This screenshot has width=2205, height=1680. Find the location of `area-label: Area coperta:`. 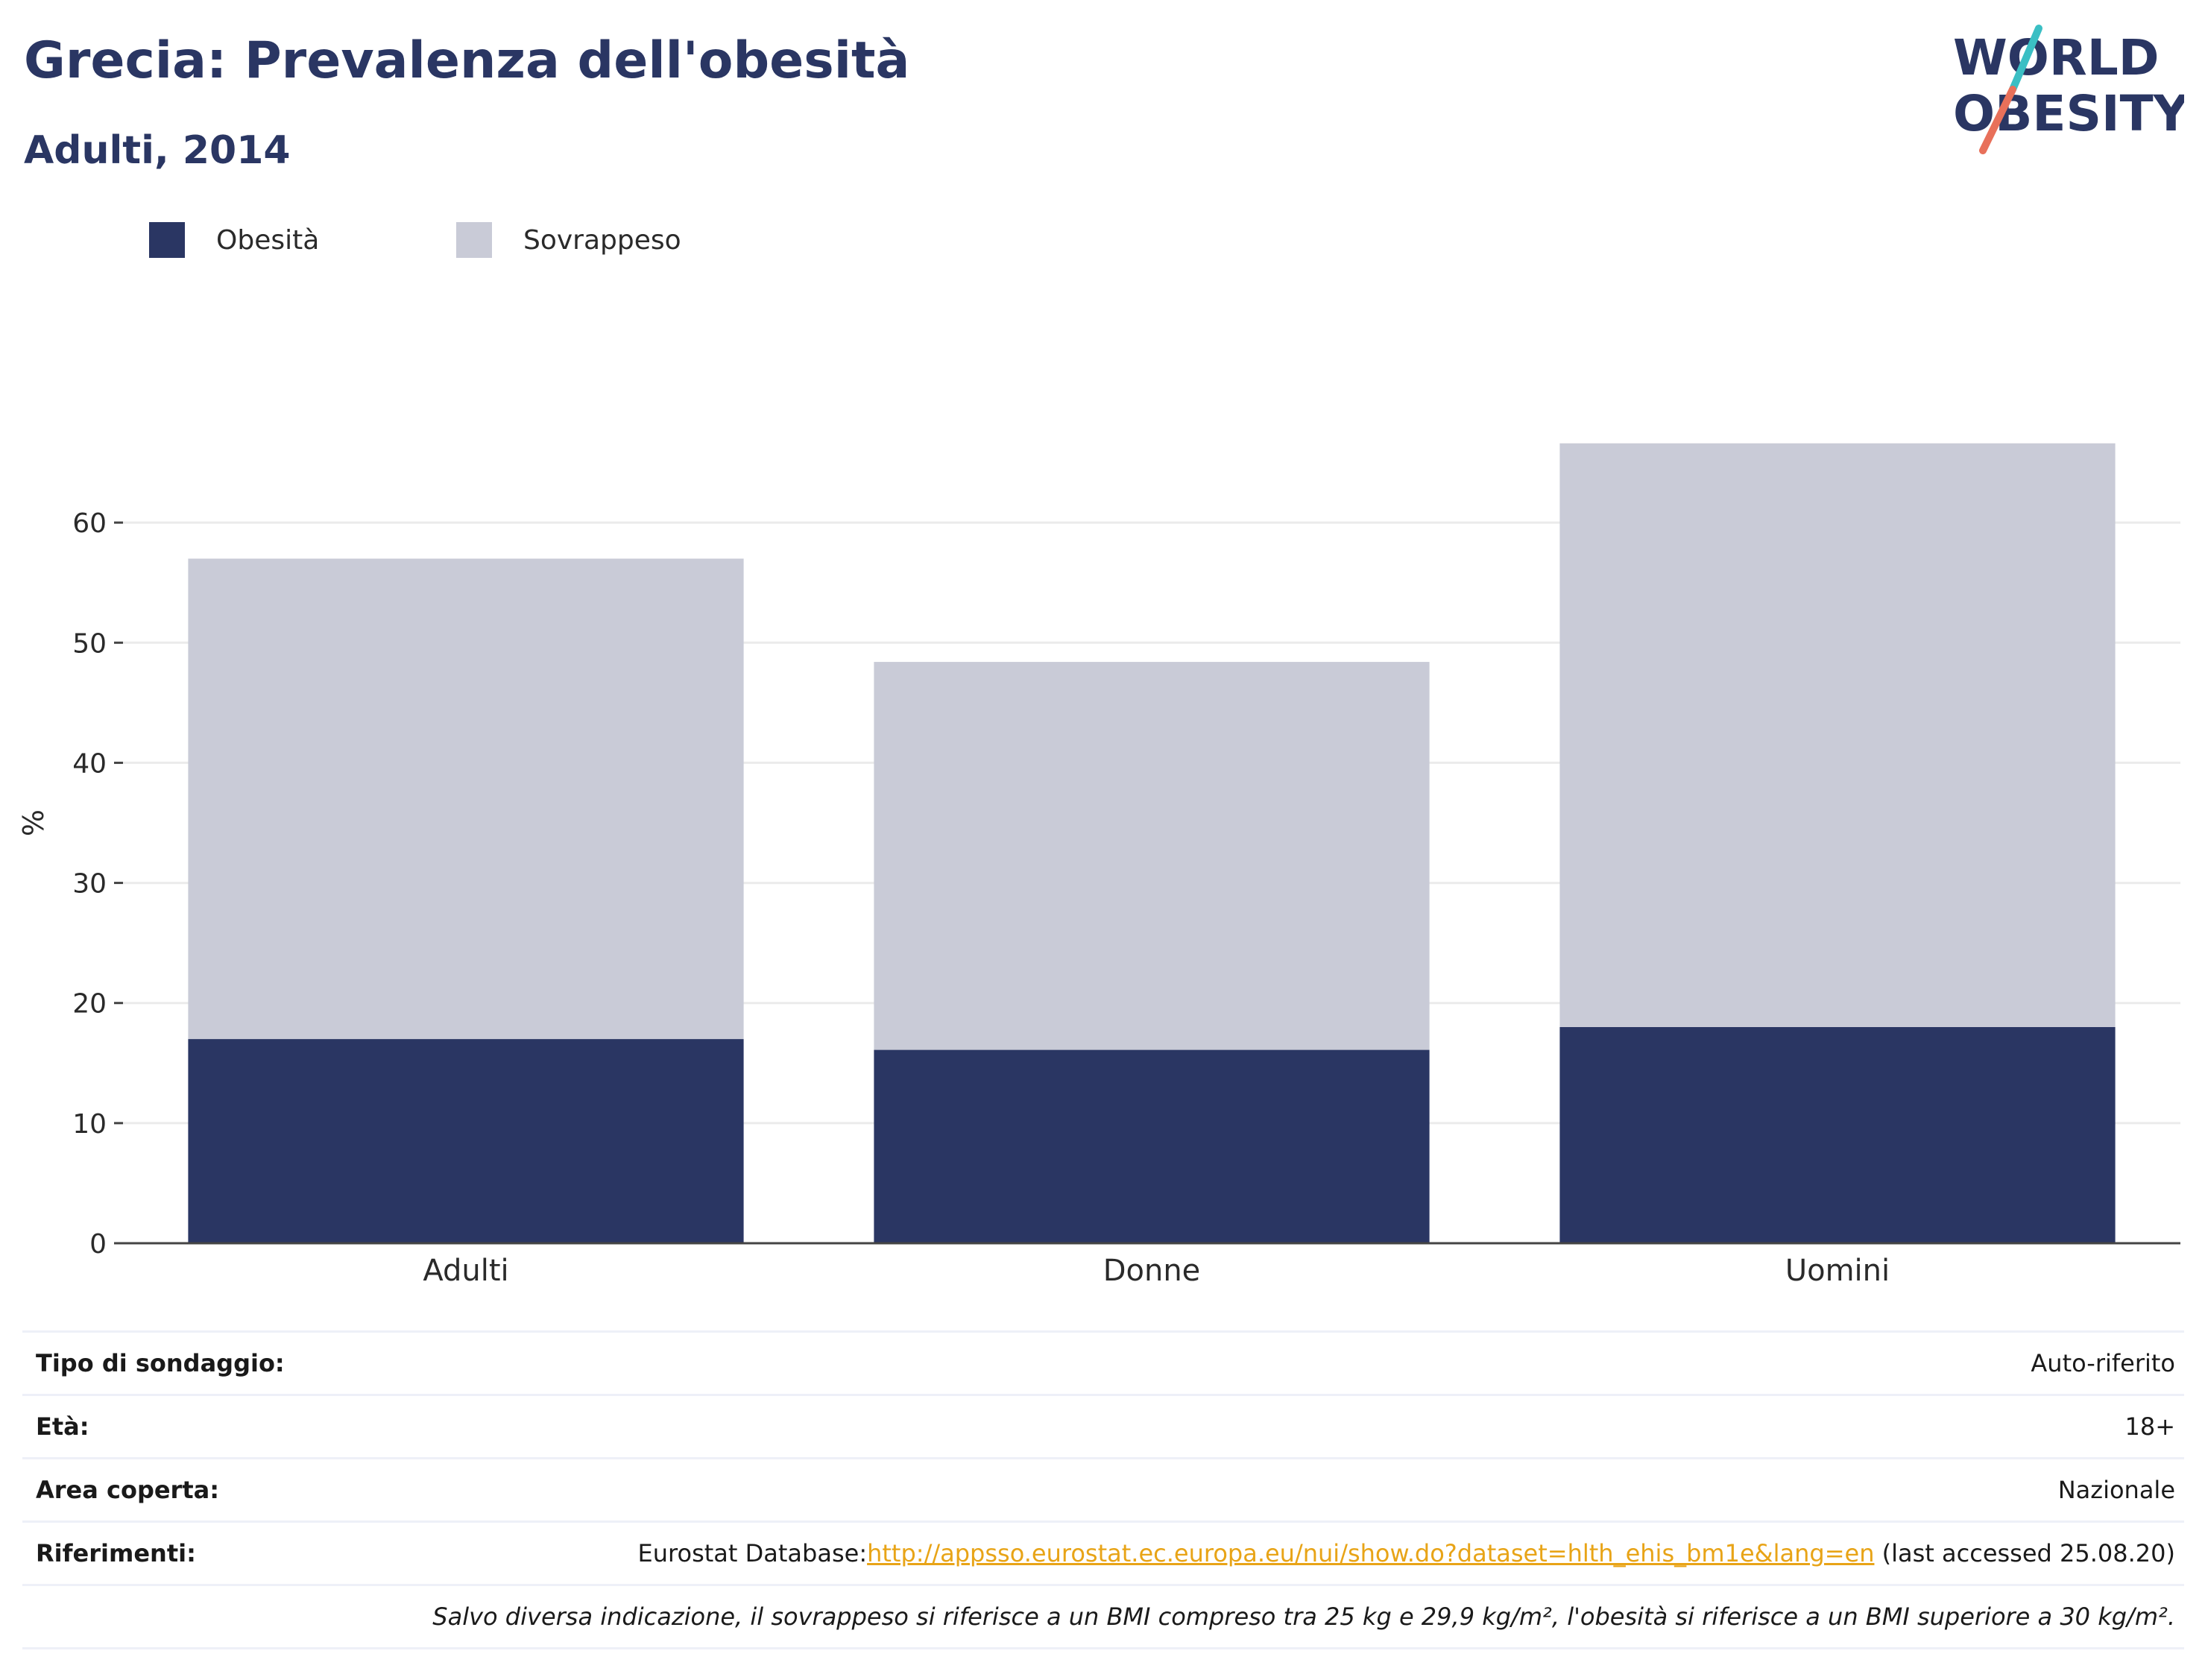

area-label: Area coperta: is located at coordinates (128, 1490).